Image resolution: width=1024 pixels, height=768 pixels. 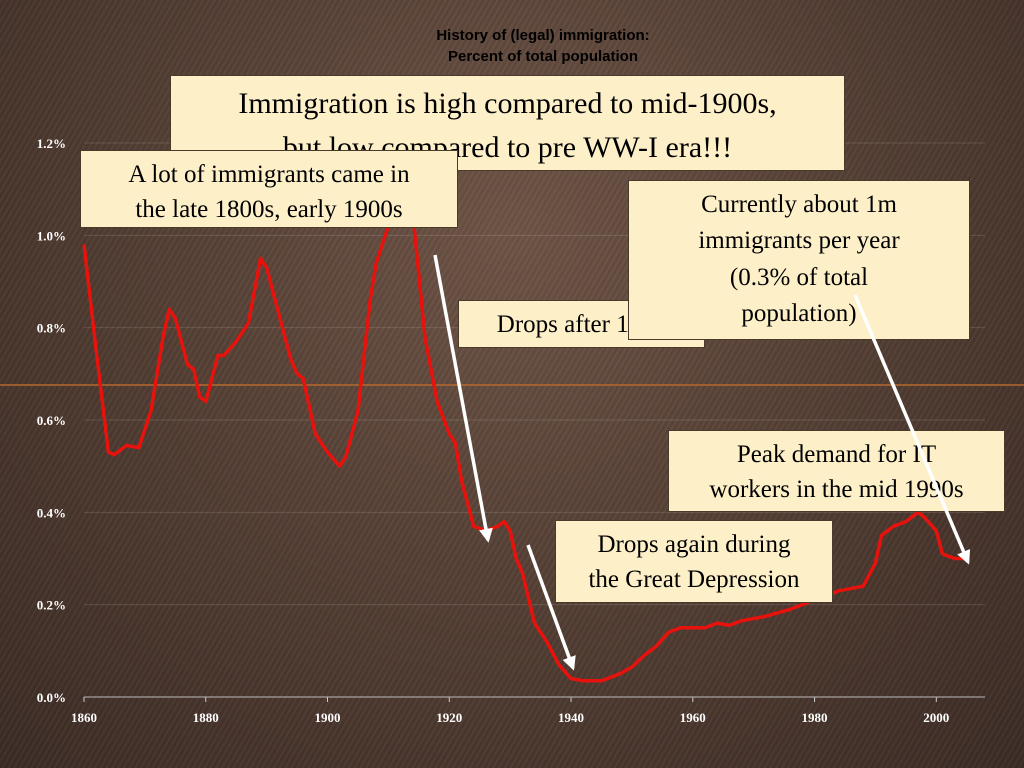 I want to click on x-tick-label: 1940, so click(x=571, y=717).